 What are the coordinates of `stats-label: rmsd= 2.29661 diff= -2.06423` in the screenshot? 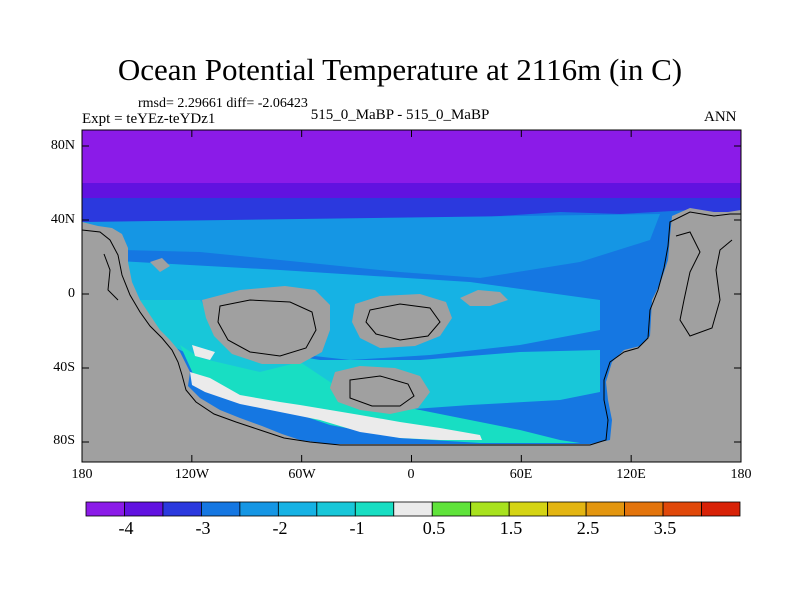 It's located at (223, 103).